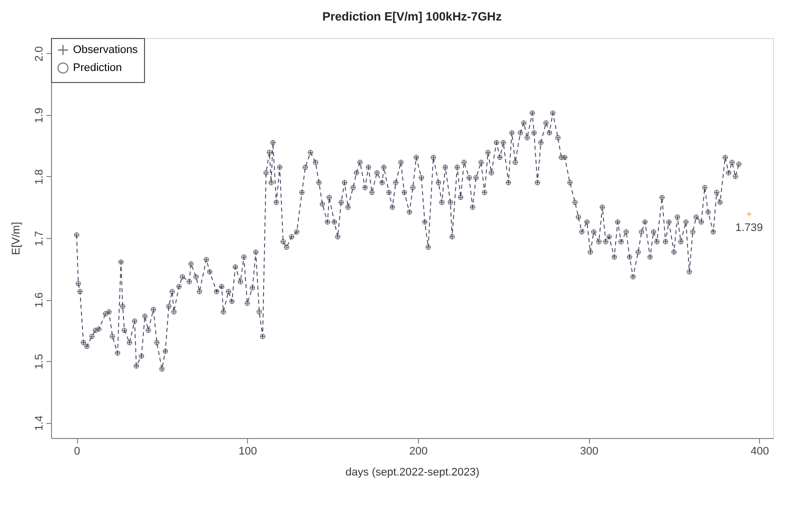 Image resolution: width=804 pixels, height=510 pixels. What do you see at coordinates (40, 116) in the screenshot?
I see `y-tick-label: 1.9` at bounding box center [40, 116].